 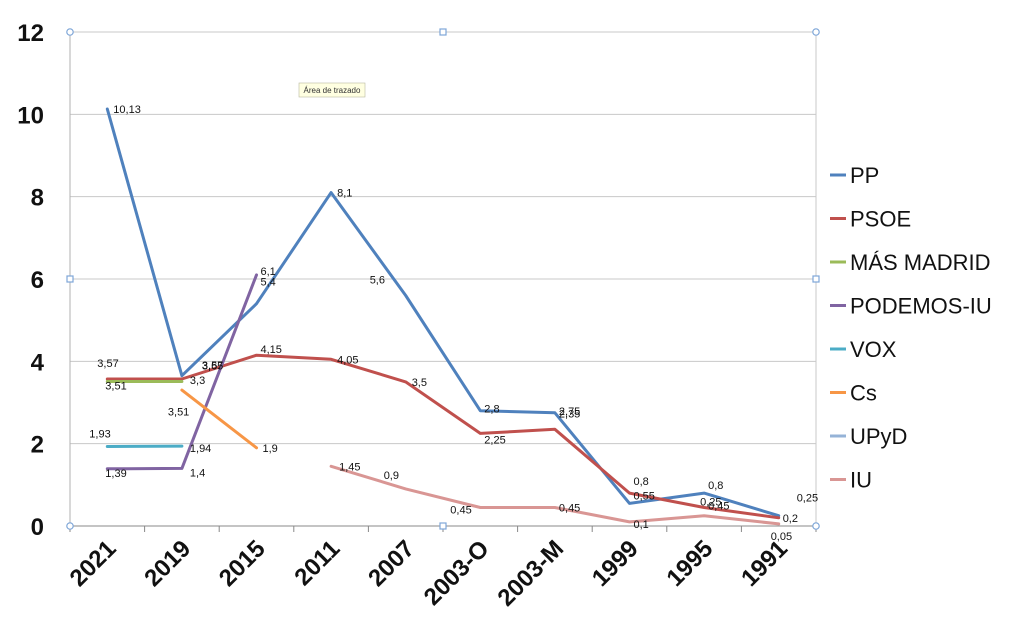 What do you see at coordinates (873, 349) in the screenshot?
I see `legend-label: VOX` at bounding box center [873, 349].